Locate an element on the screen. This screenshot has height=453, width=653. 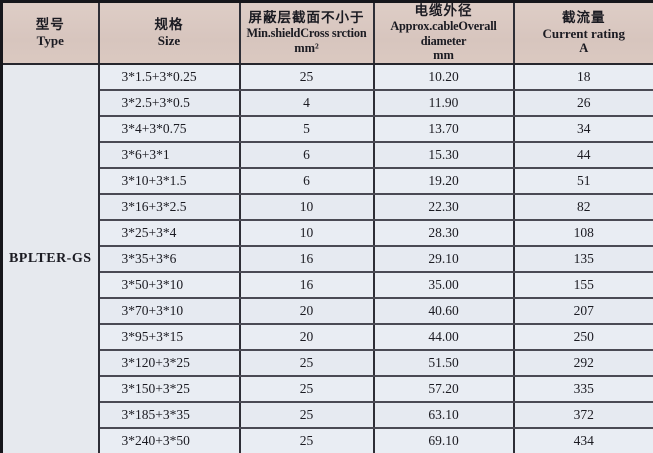
cell-diameter: 10.20 is located at coordinates (443, 77).